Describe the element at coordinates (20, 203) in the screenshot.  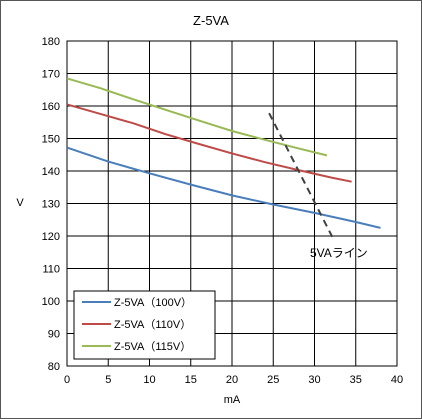
I see `y-axis-label: V` at that location.